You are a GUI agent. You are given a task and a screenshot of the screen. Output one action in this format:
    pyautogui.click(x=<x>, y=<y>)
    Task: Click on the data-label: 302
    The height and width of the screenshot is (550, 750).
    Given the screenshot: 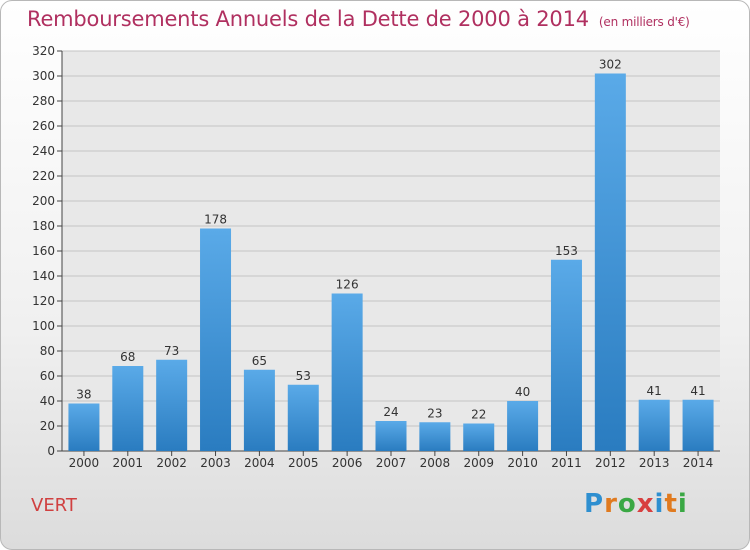 What is the action you would take?
    pyautogui.click(x=610, y=65)
    